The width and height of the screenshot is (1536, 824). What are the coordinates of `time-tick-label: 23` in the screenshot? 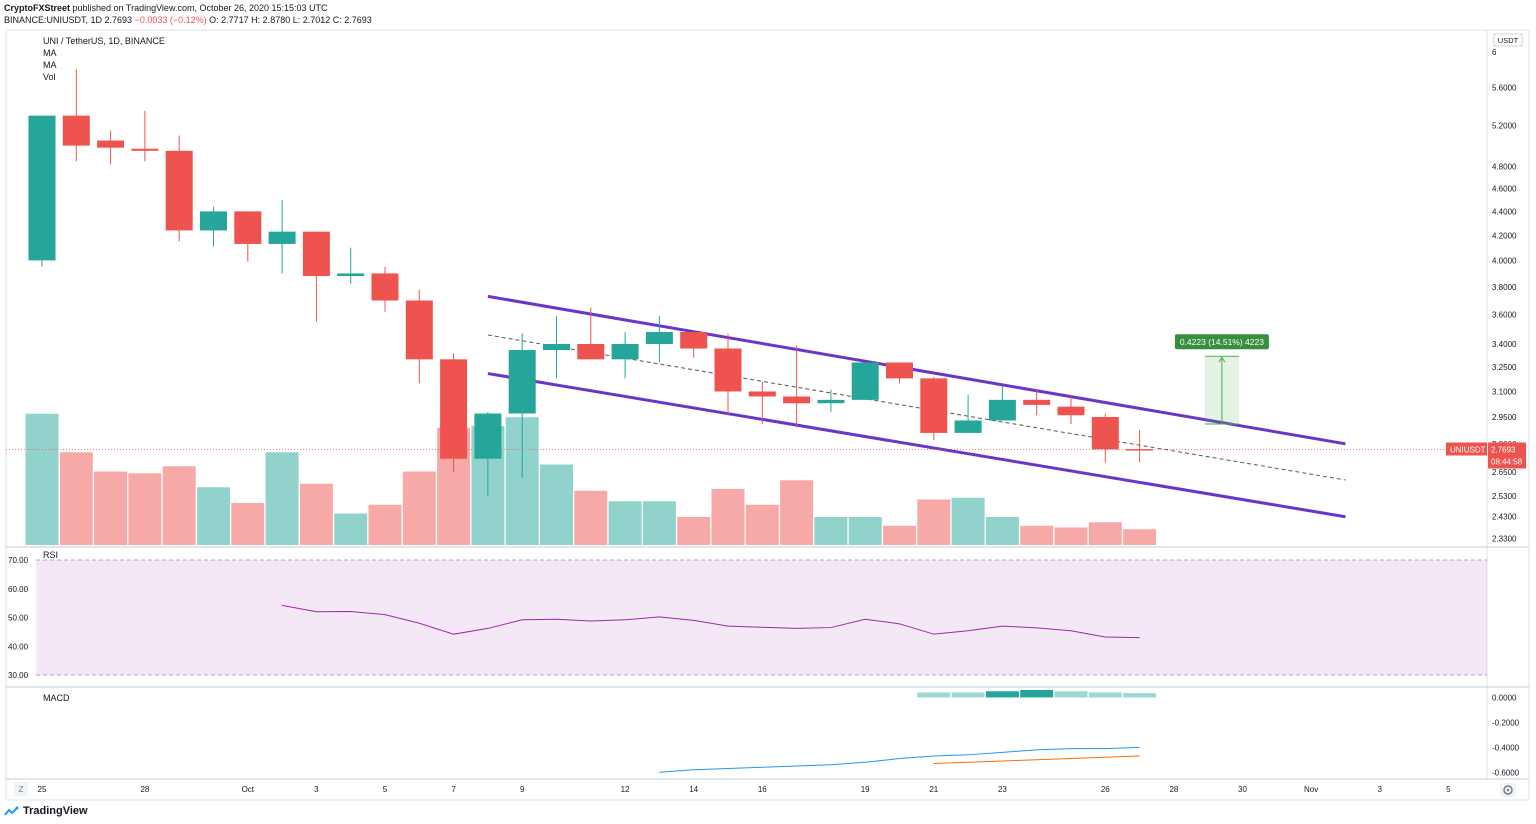 It's located at (1002, 789).